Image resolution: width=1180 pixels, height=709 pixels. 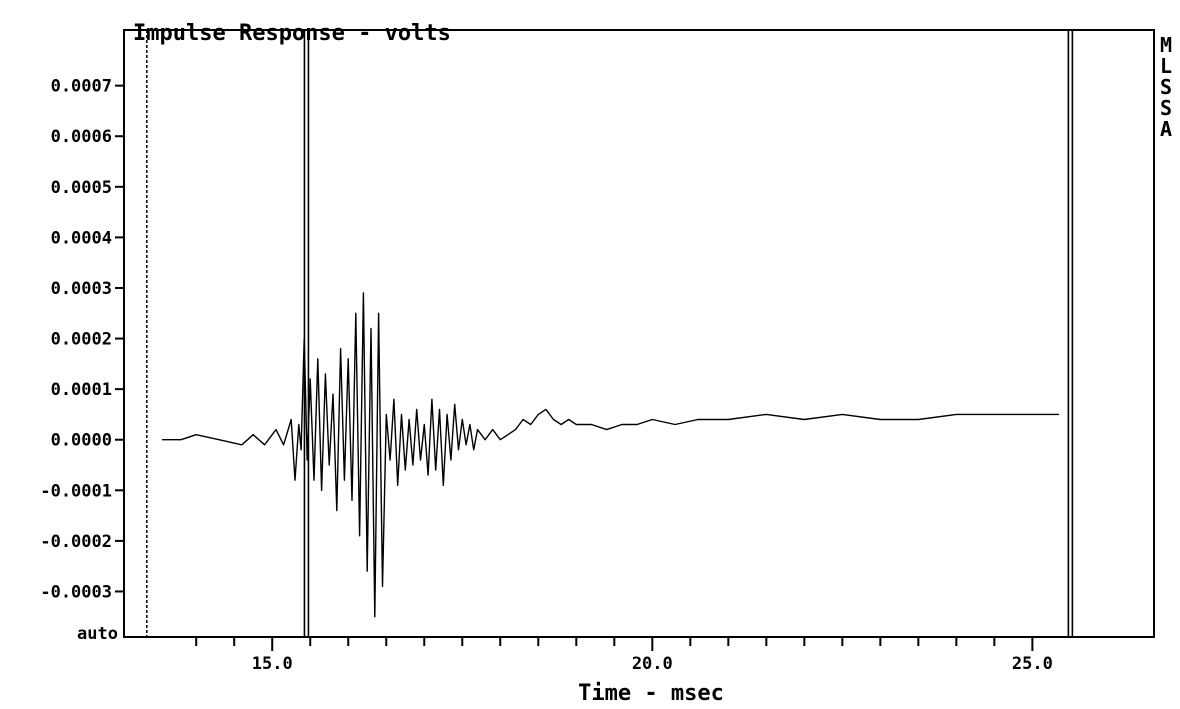 What do you see at coordinates (81, 137) in the screenshot?
I see `y-tick-label: 0.0006` at bounding box center [81, 137].